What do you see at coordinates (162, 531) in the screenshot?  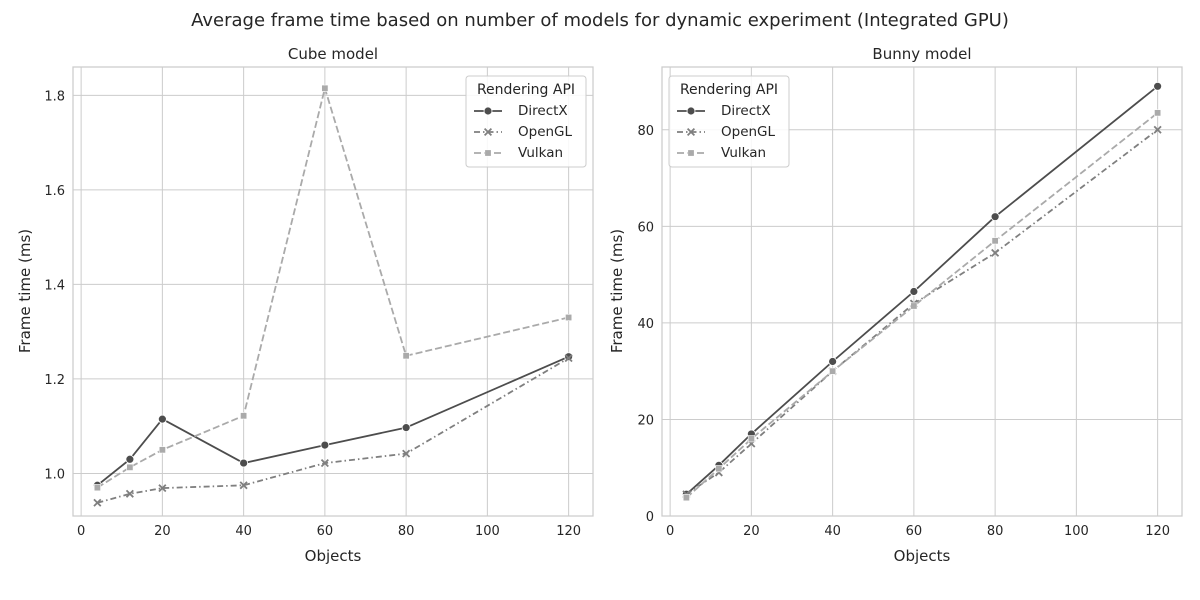 I see `cube-x-tick-label: 20` at bounding box center [162, 531].